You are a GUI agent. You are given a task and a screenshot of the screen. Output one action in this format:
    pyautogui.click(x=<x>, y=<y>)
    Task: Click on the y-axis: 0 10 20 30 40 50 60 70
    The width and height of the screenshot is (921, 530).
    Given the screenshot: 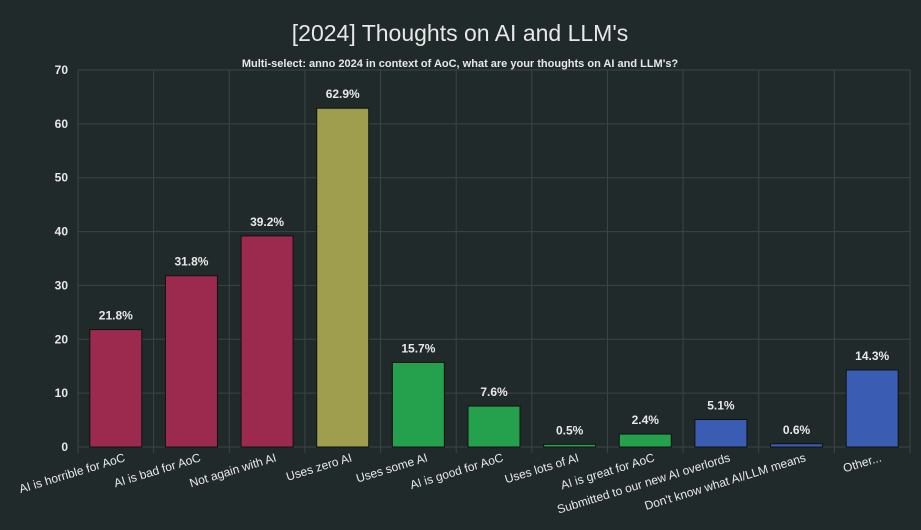 What is the action you would take?
    pyautogui.click(x=62, y=258)
    